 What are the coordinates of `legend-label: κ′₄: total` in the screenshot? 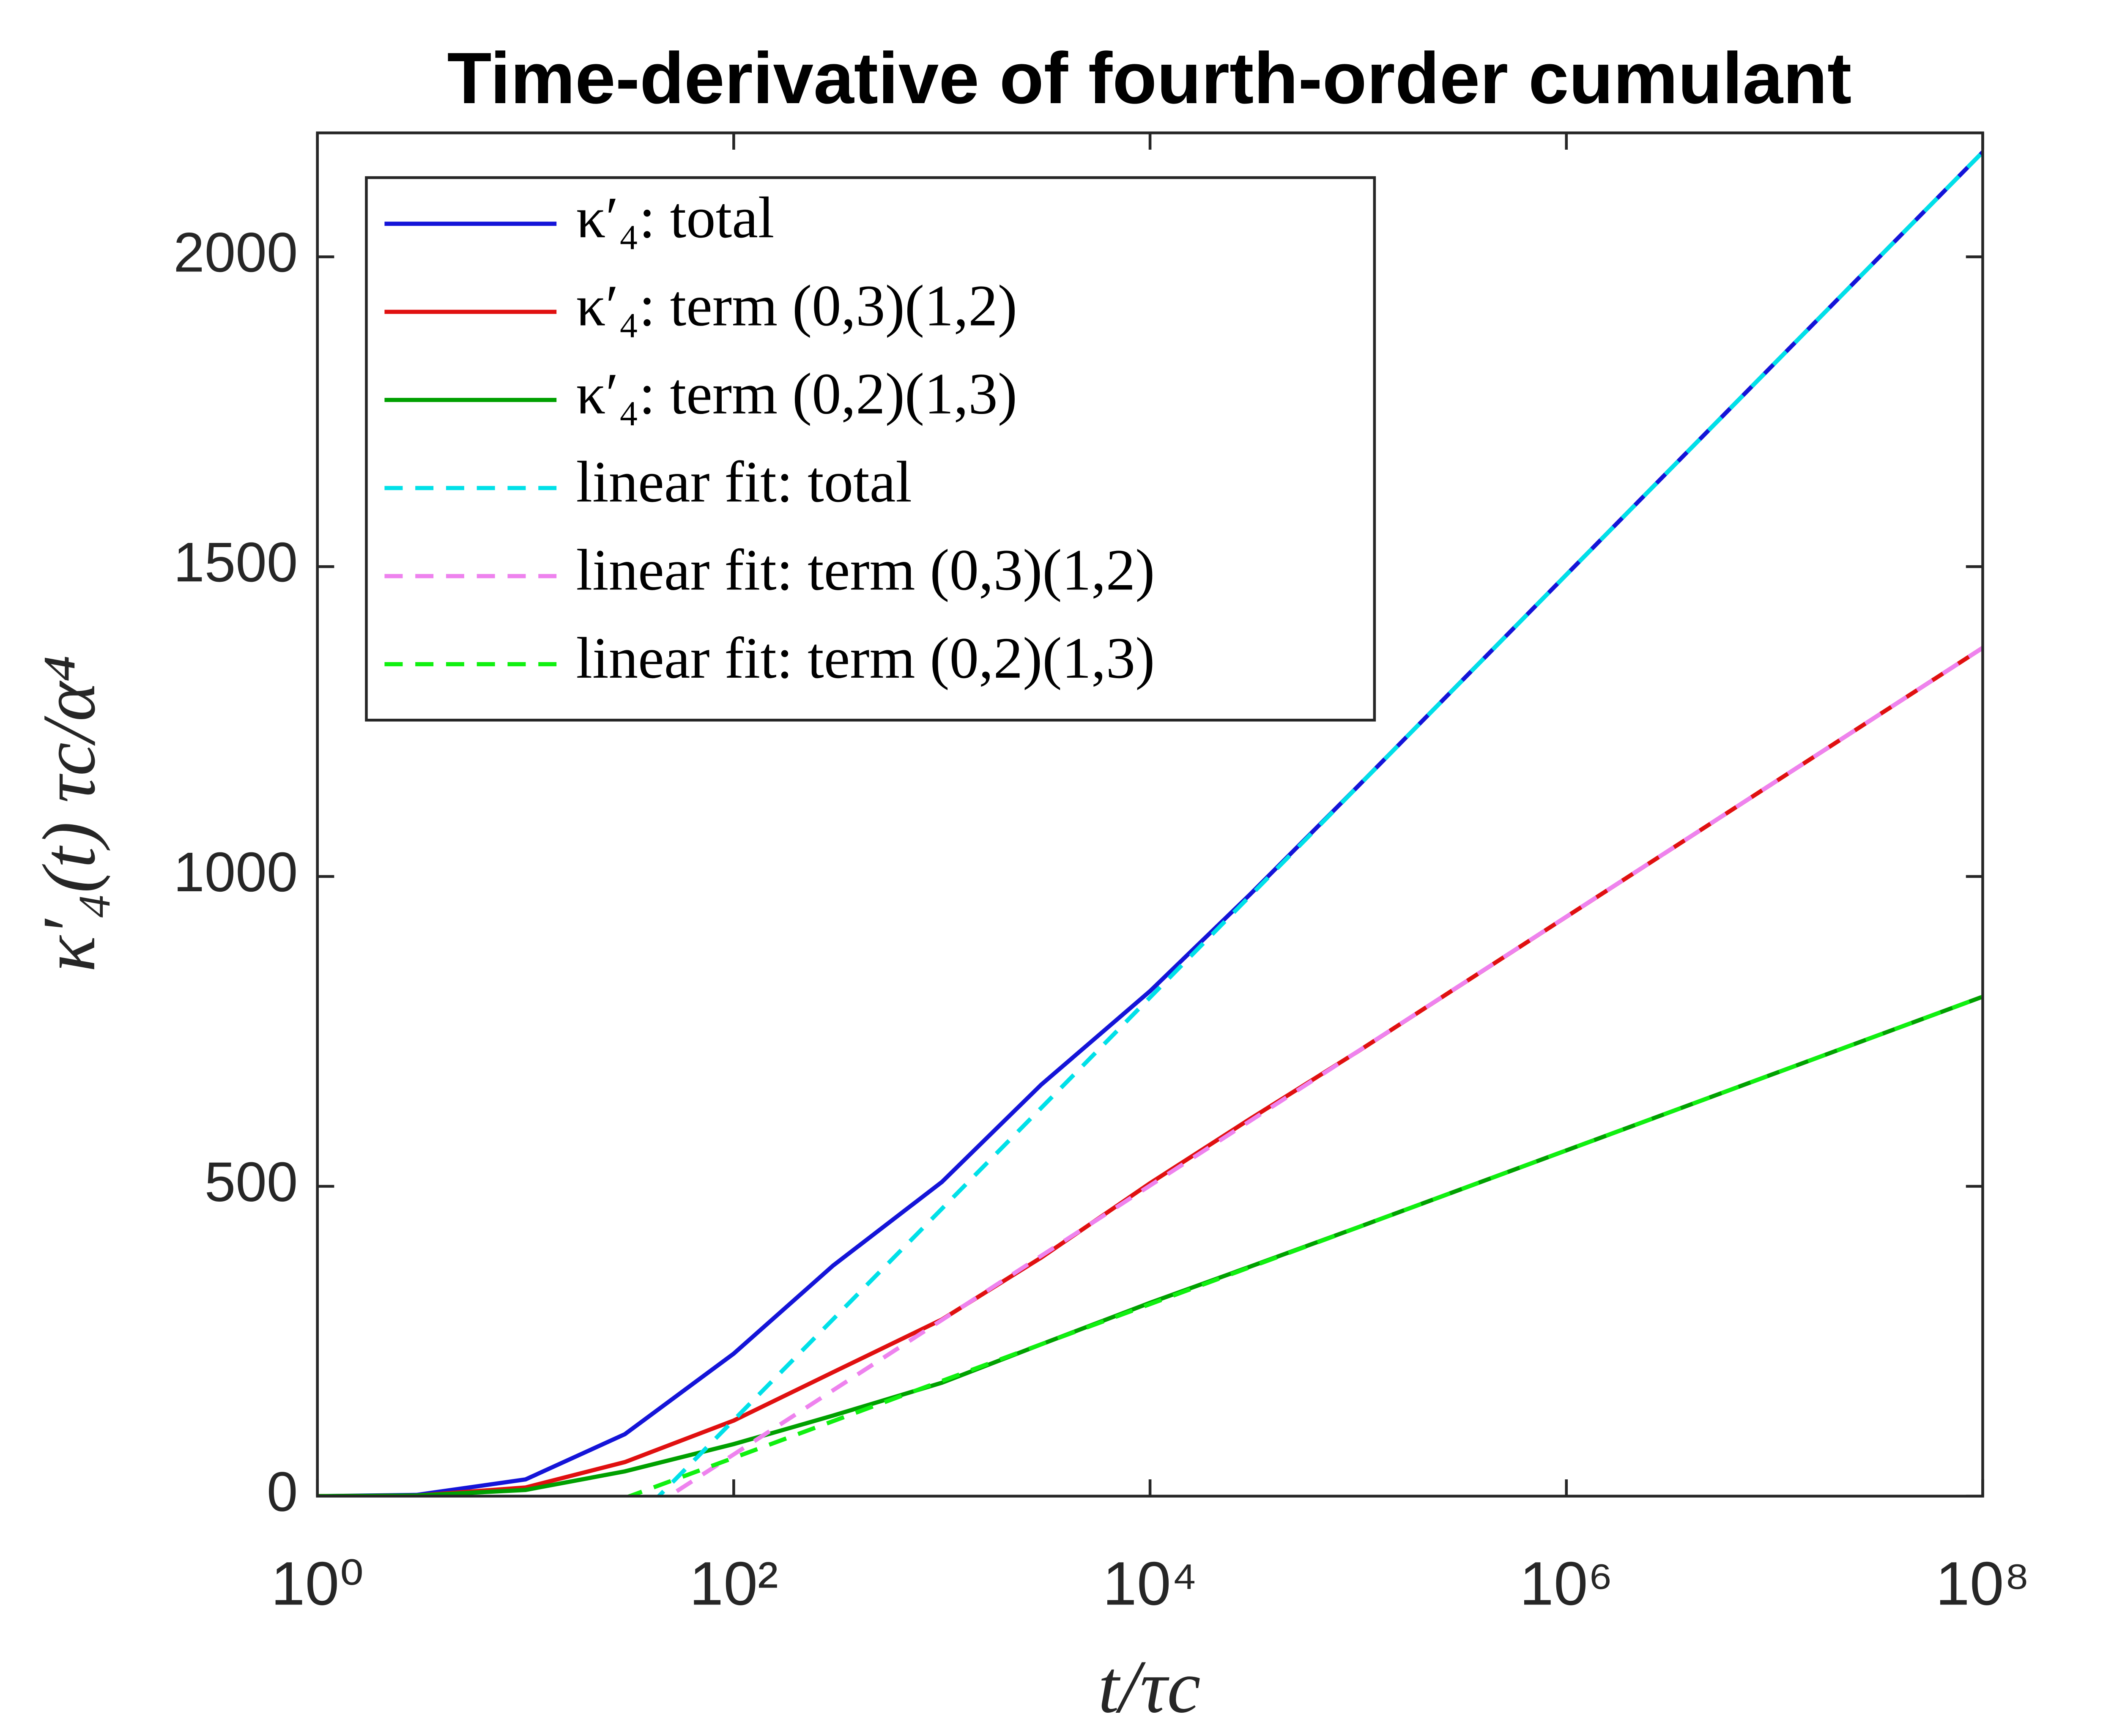 It's located at (675, 217).